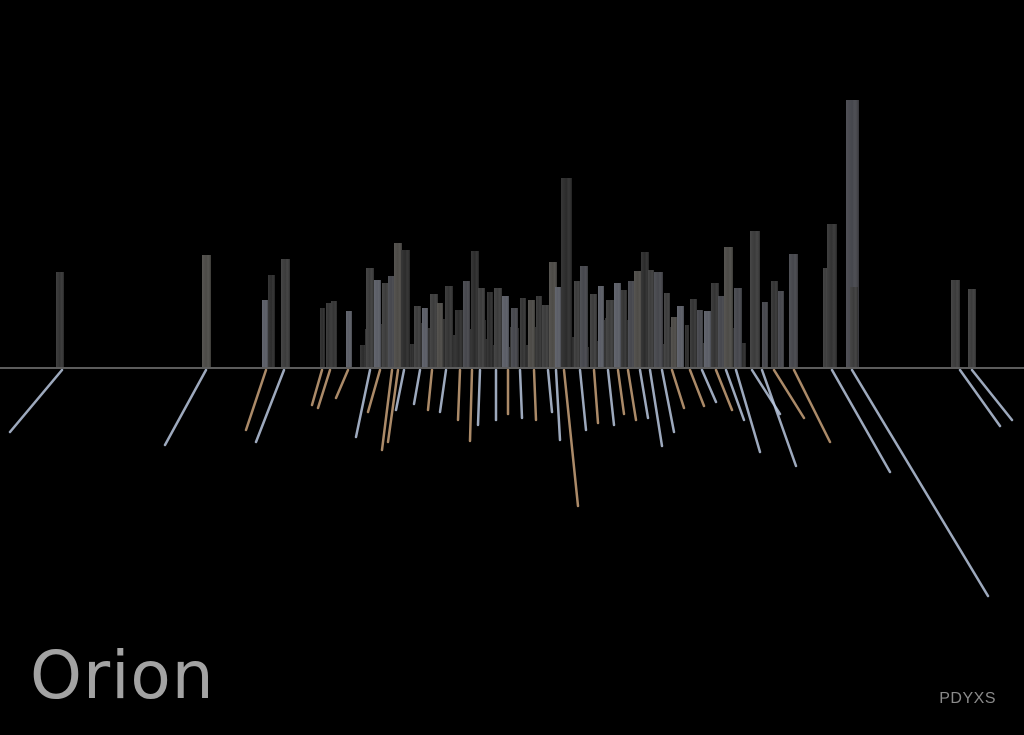  I want to click on title-text: Orion, so click(122, 675).